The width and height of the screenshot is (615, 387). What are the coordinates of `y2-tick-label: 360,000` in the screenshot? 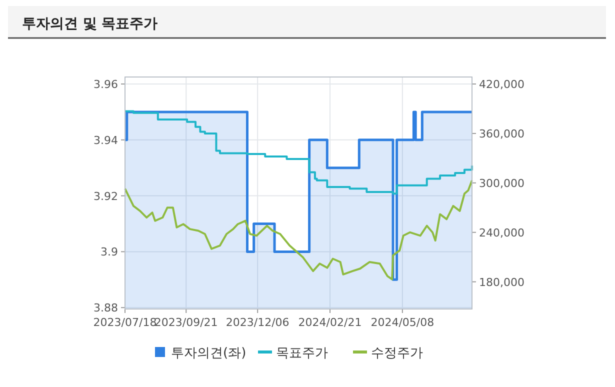 It's located at (501, 133).